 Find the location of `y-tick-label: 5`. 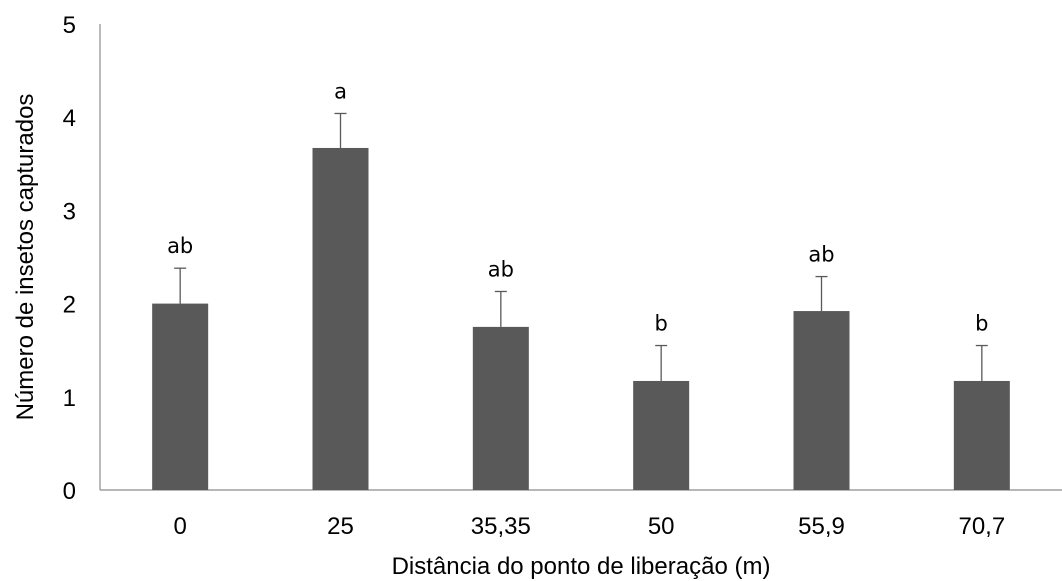

y-tick-label: 5 is located at coordinates (69, 25).